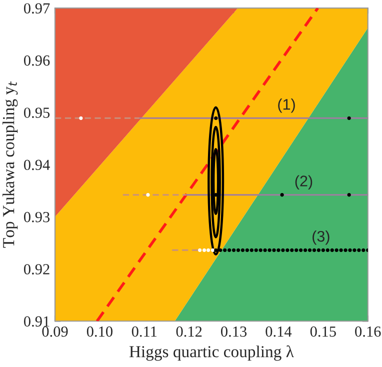 The height and width of the screenshot is (367, 382). What do you see at coordinates (323, 331) in the screenshot?
I see `x-tick-label: 0.15` at bounding box center [323, 331].